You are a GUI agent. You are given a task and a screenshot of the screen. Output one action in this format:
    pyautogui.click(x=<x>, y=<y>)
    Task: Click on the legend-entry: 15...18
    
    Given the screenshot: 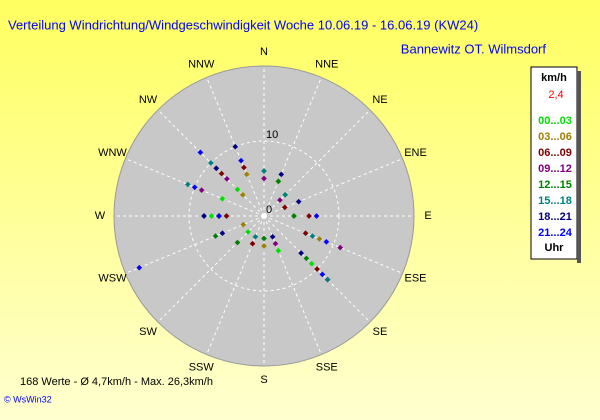 What is the action you would take?
    pyautogui.click(x=555, y=201)
    